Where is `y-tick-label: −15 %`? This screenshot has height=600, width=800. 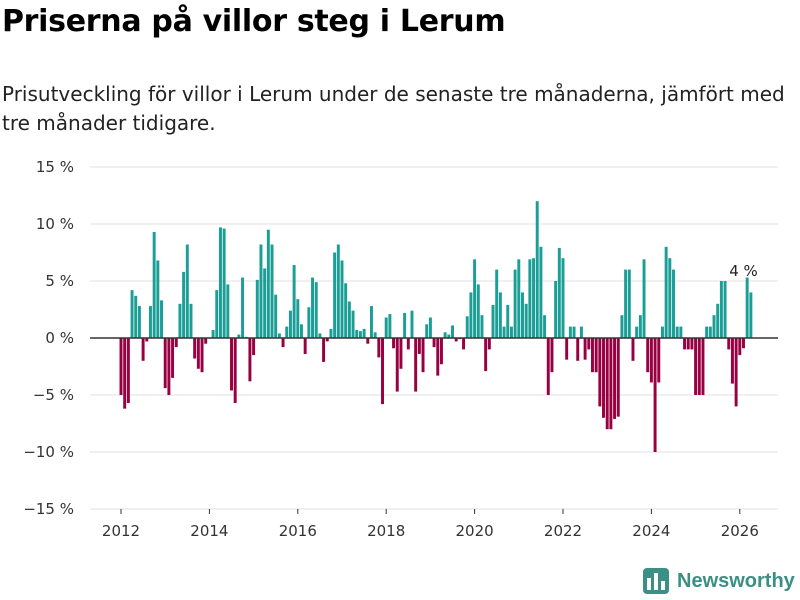 y-tick-label: −15 % is located at coordinates (48, 509).